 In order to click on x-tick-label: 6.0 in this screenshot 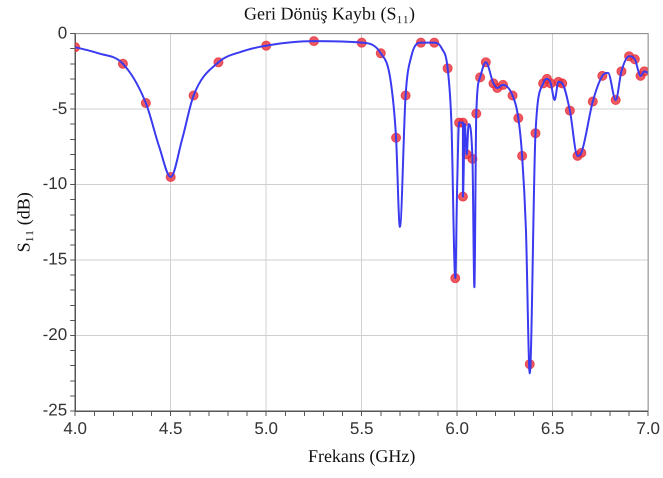, I will do `click(457, 428)`.